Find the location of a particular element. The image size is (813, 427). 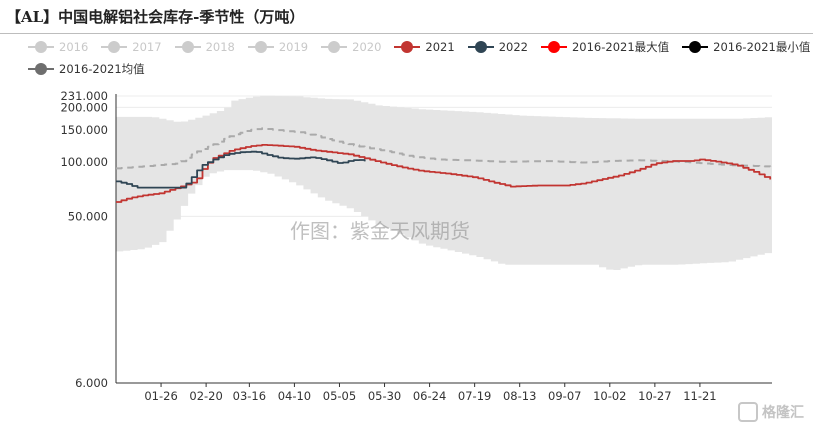

title-divider is located at coordinates (406, 33).